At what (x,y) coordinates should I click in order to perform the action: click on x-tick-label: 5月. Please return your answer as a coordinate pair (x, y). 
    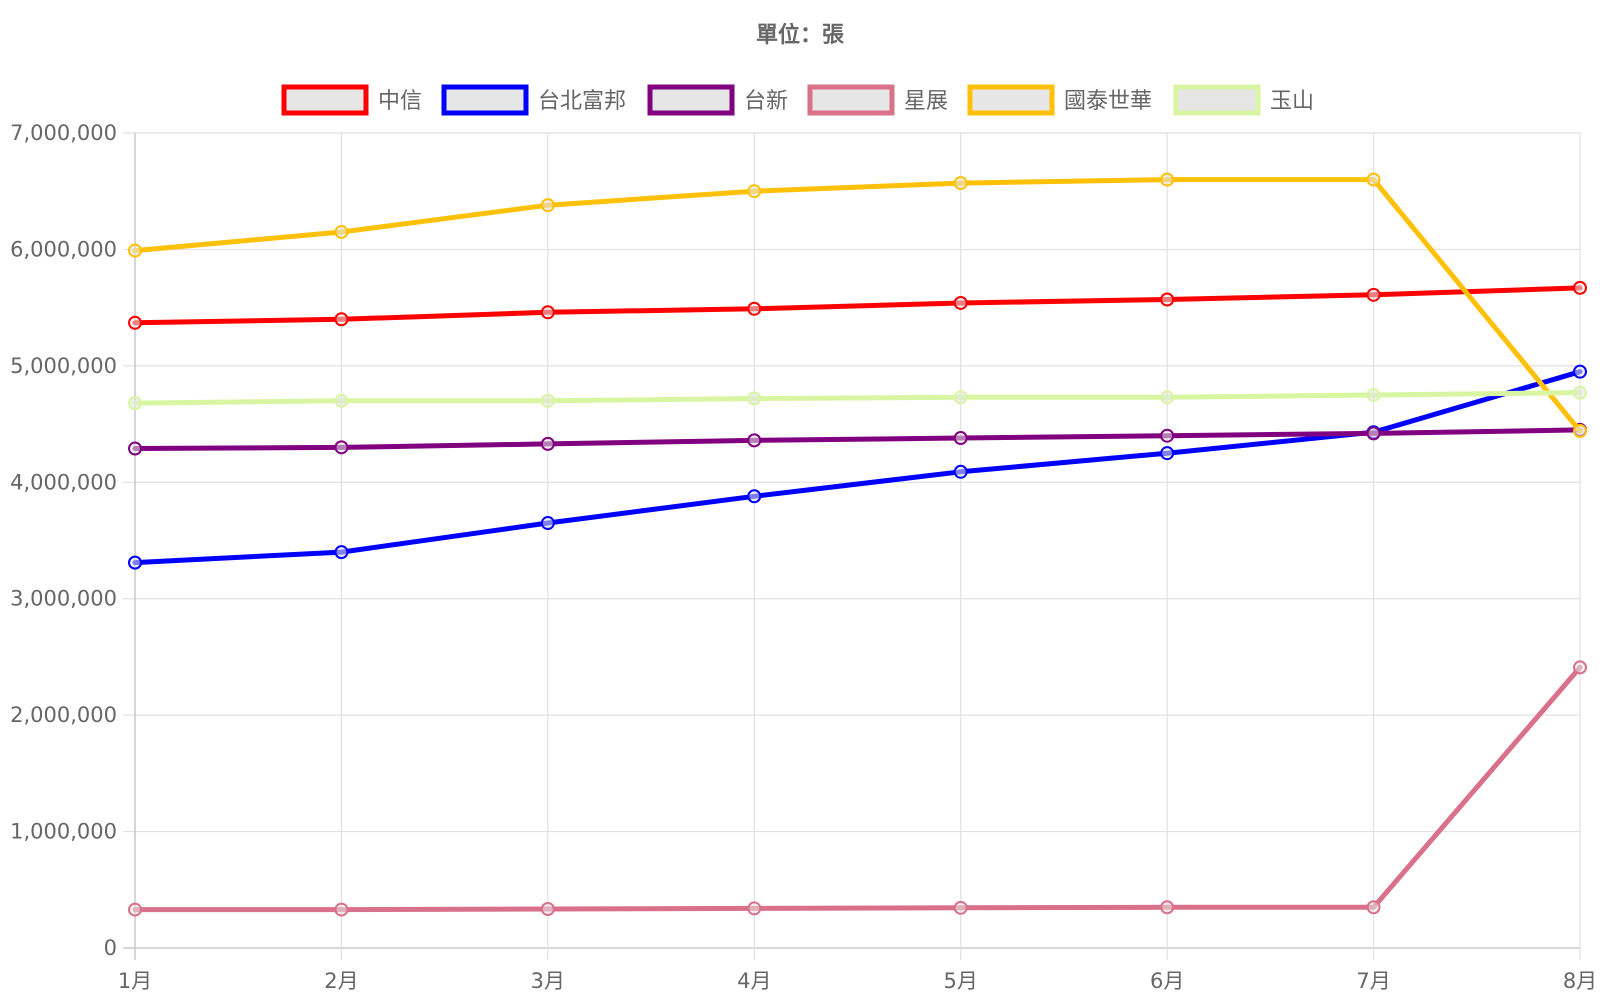
    Looking at the image, I should click on (961, 981).